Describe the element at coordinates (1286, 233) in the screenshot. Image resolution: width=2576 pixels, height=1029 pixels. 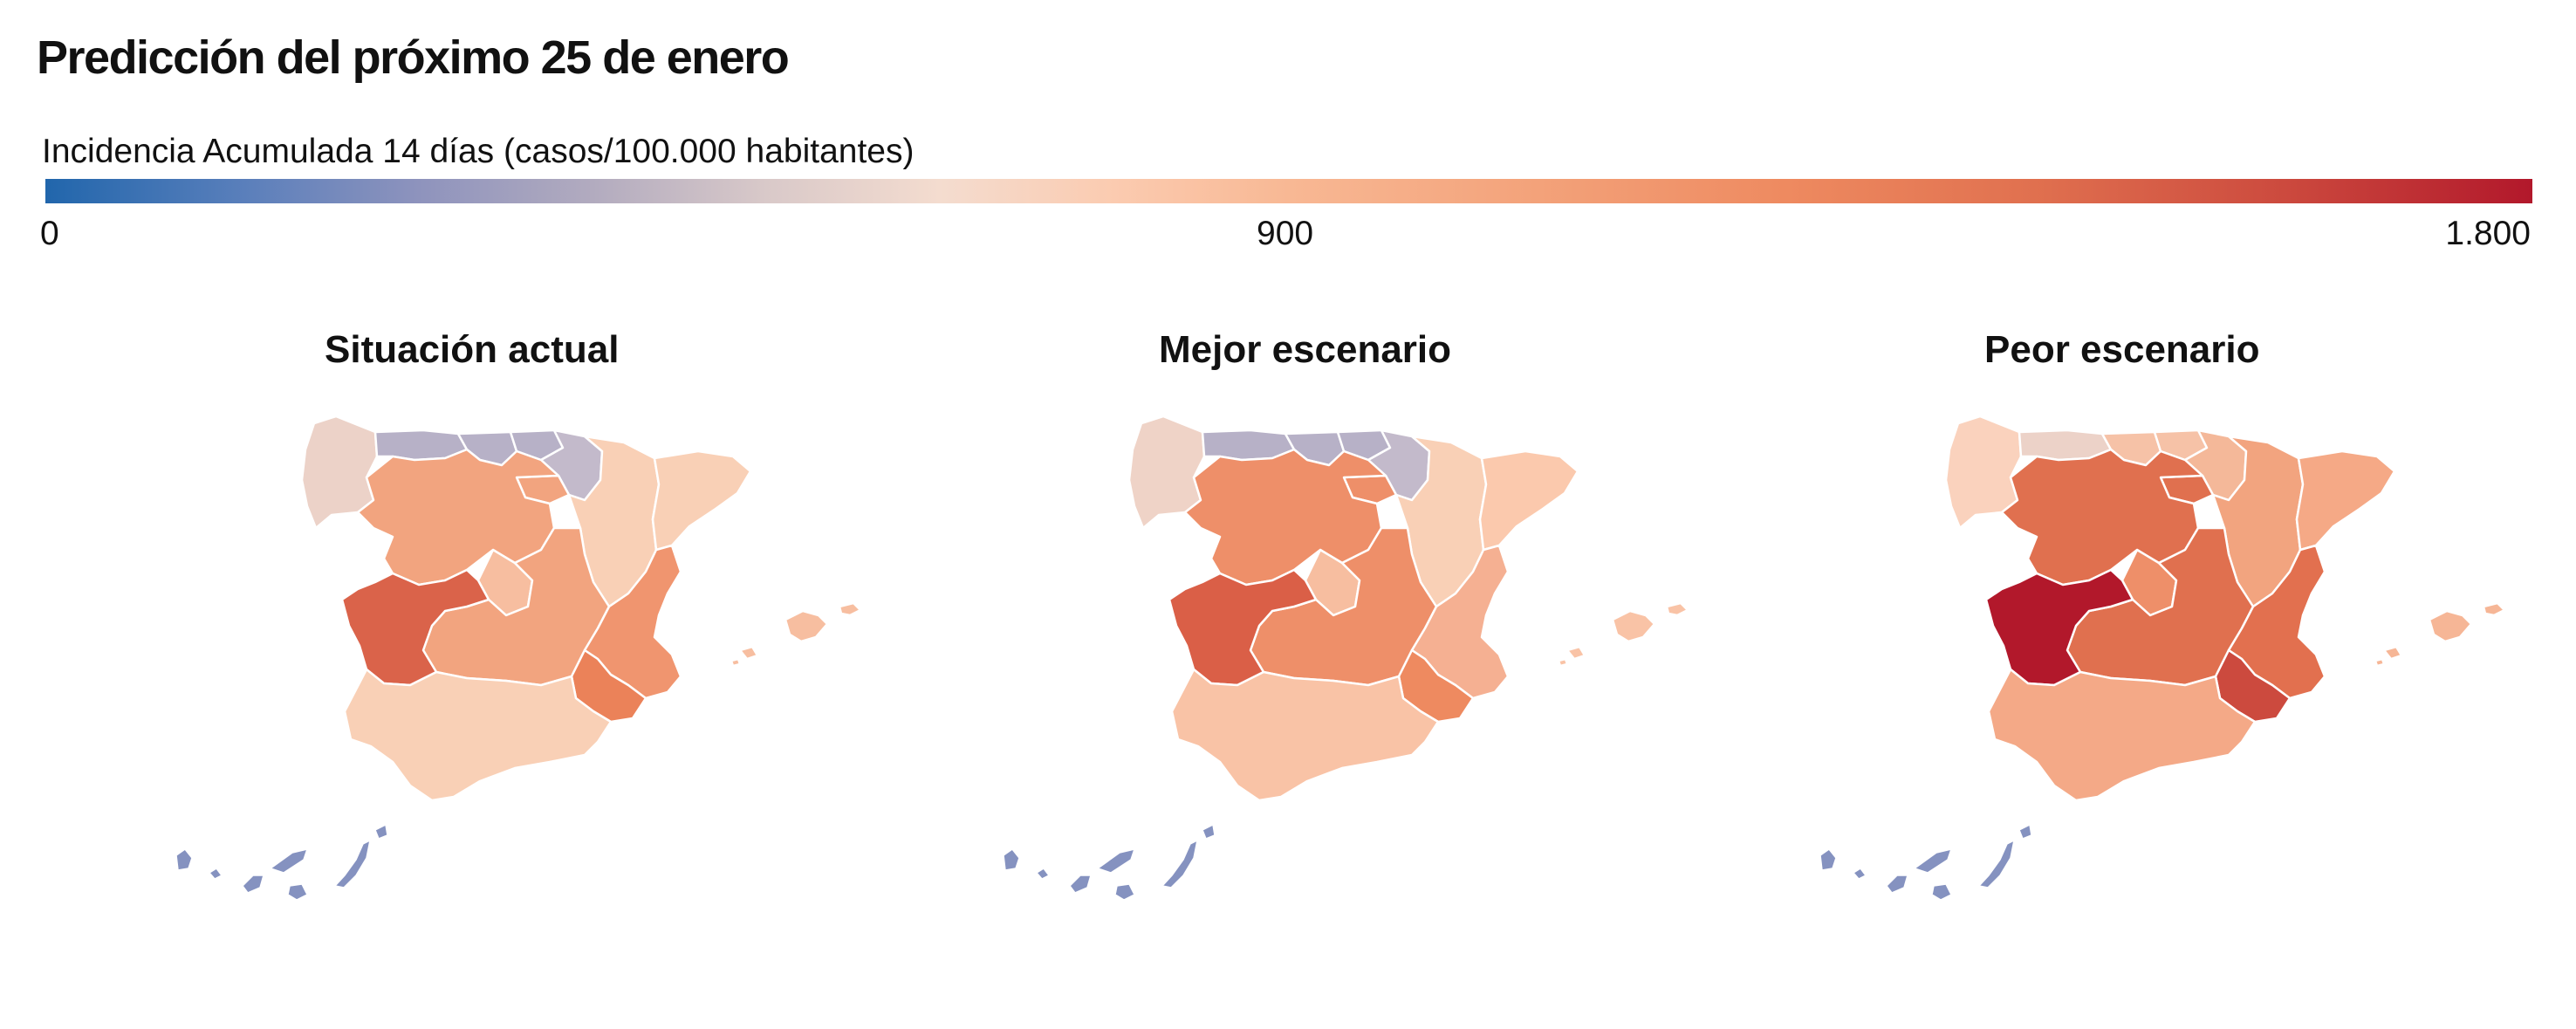
I see `legend-tick-mid: 900` at that location.